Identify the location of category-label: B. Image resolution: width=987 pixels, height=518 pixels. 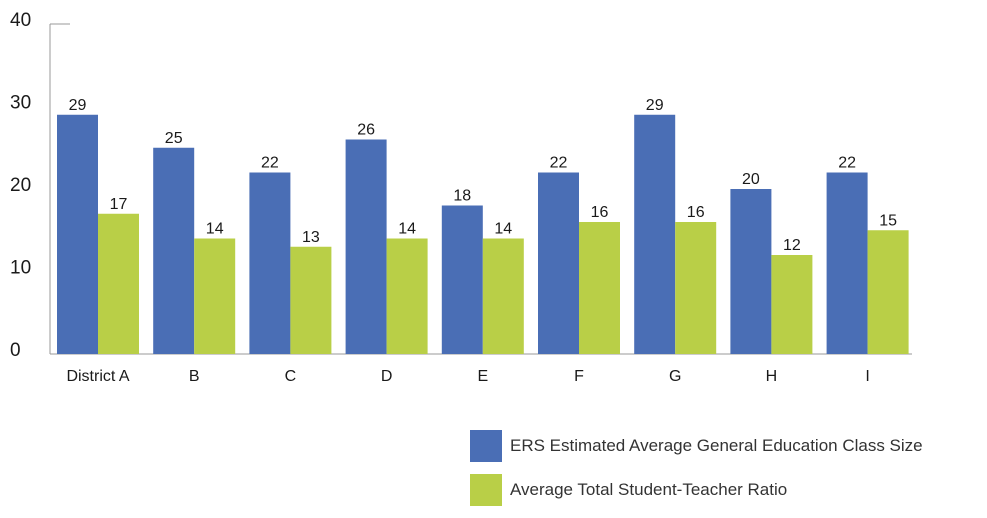
(194, 376).